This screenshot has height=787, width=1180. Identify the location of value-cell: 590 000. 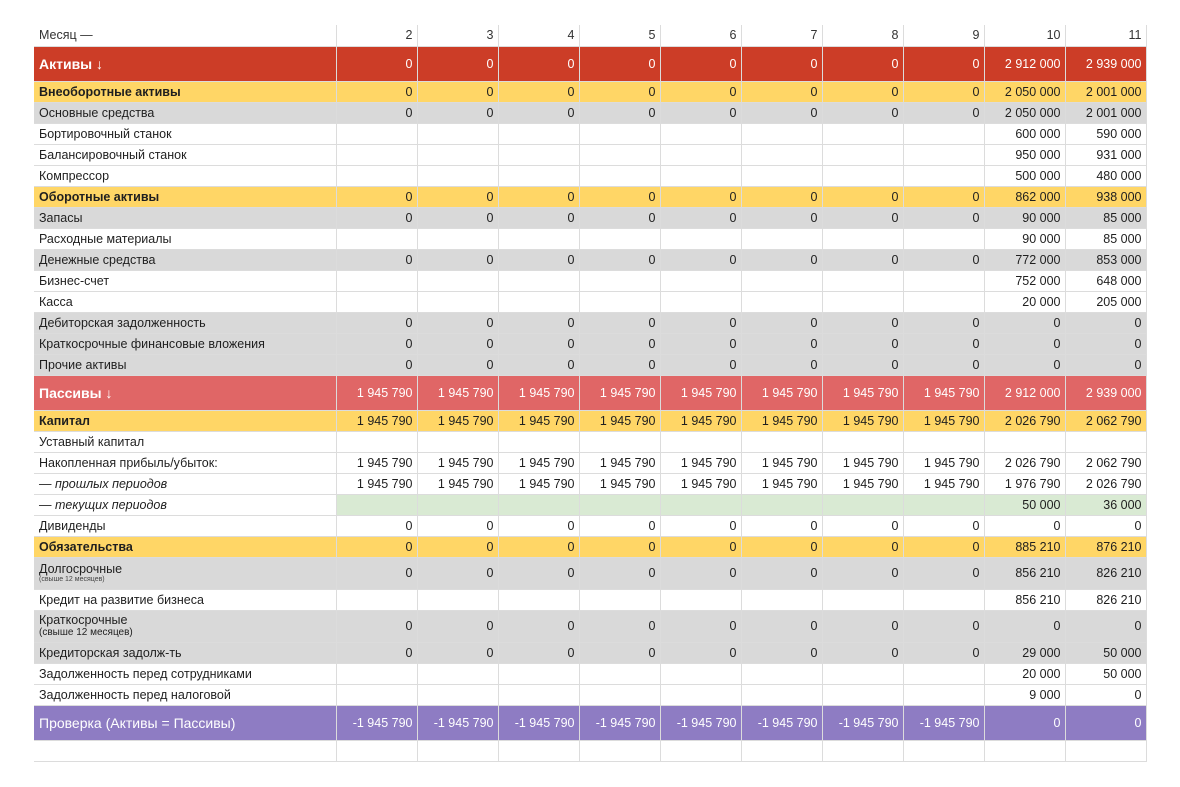
(1106, 134).